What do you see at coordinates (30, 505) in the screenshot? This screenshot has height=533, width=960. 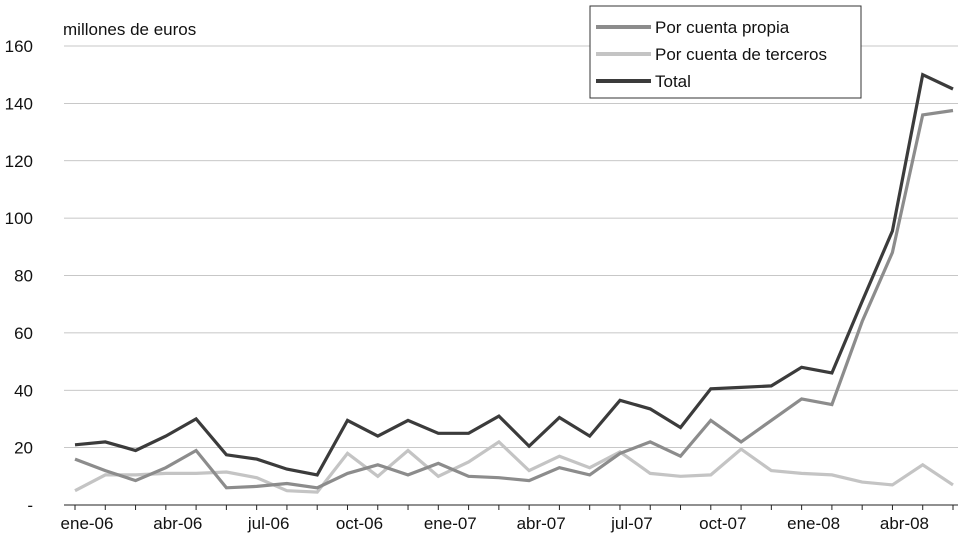 I see `y-tick-label: -` at bounding box center [30, 505].